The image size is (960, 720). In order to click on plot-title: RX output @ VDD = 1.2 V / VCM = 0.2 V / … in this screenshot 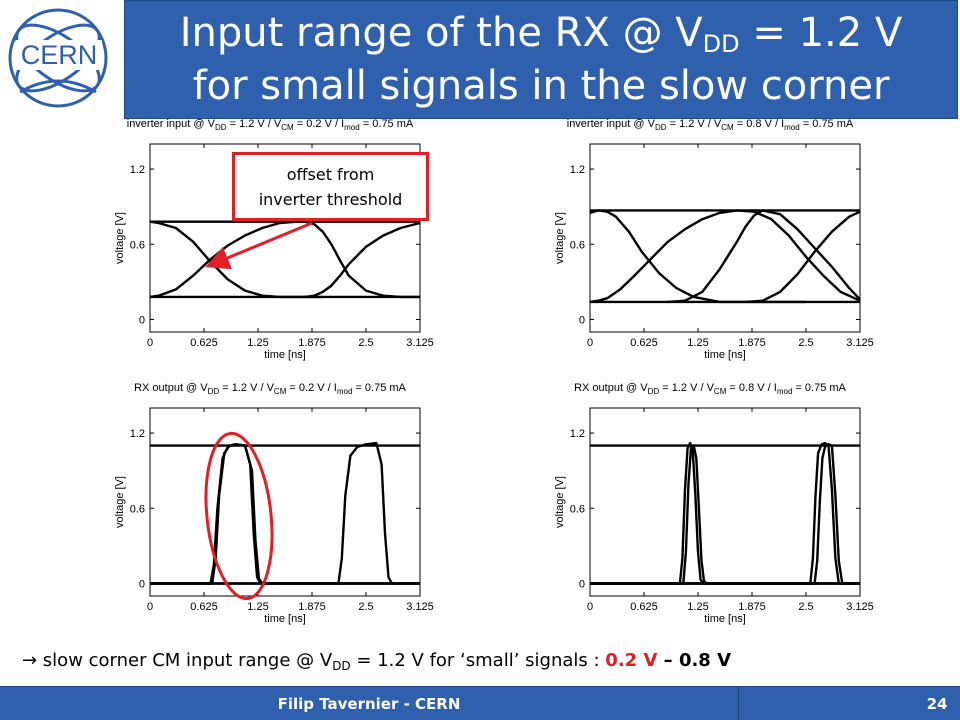, I will do `click(270, 389)`.